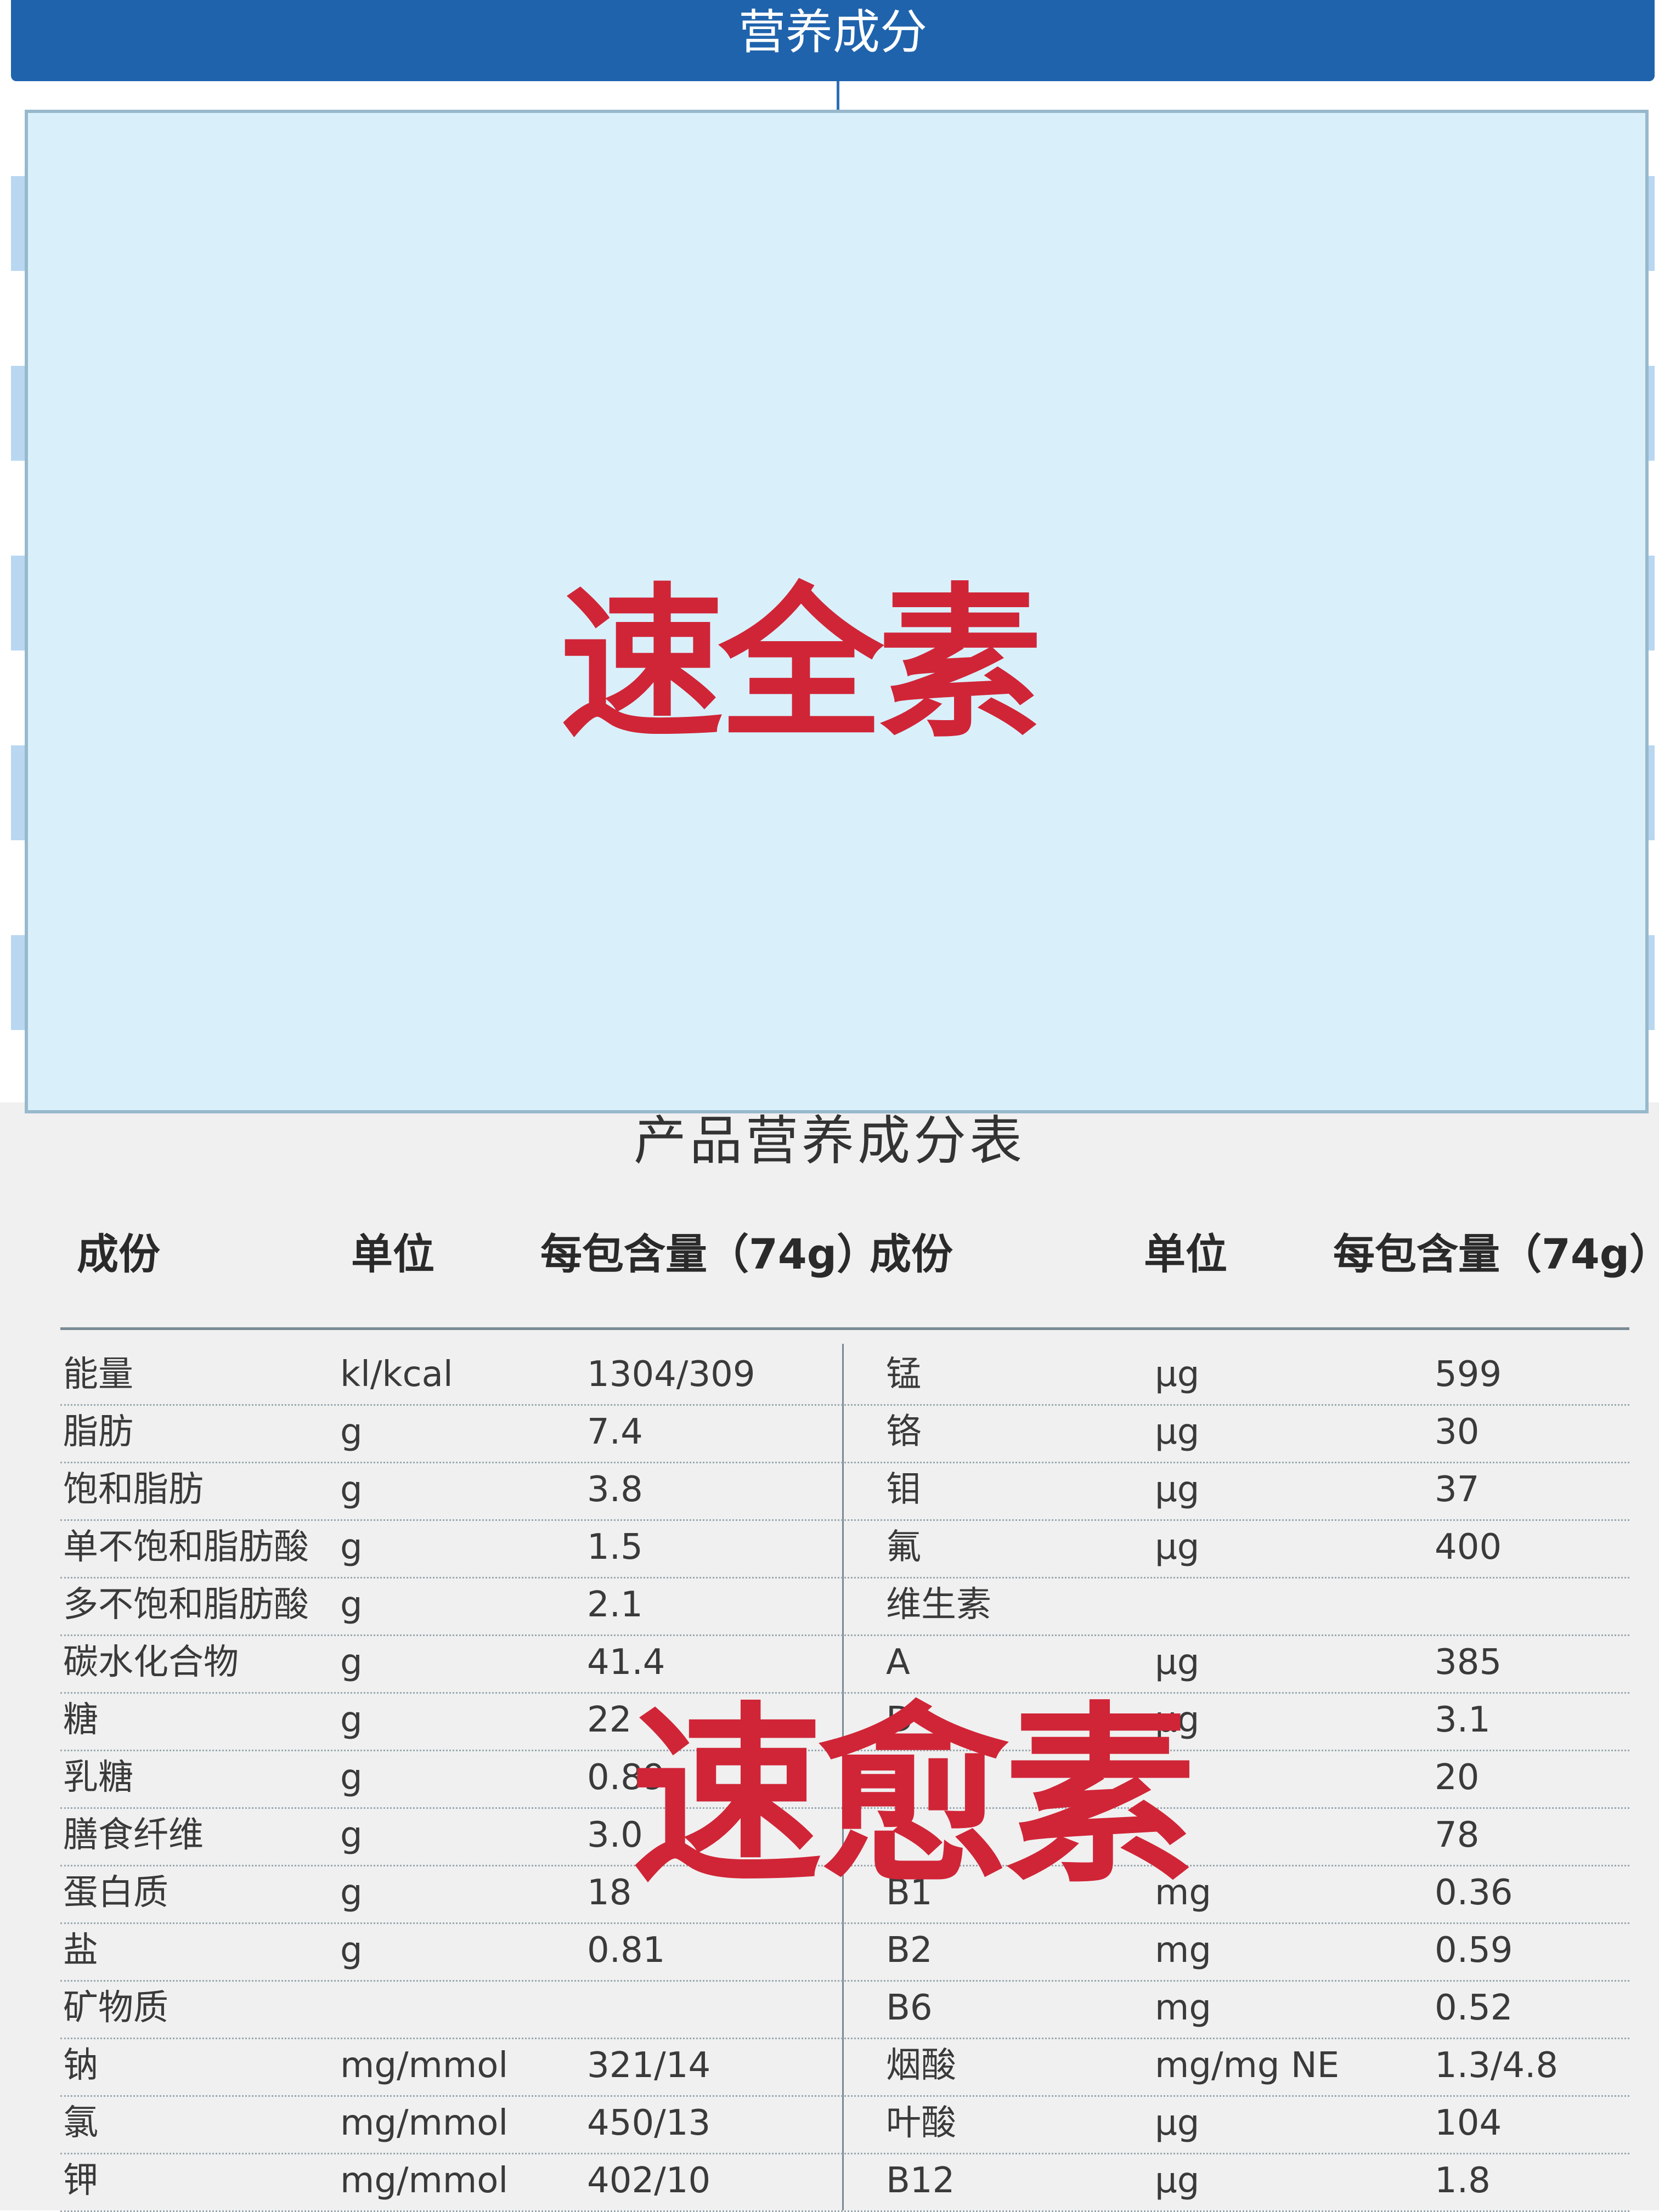 The height and width of the screenshot is (2212, 1659). Describe the element at coordinates (904, 1489) in the screenshot. I see `ingredient-name: 钼` at that location.